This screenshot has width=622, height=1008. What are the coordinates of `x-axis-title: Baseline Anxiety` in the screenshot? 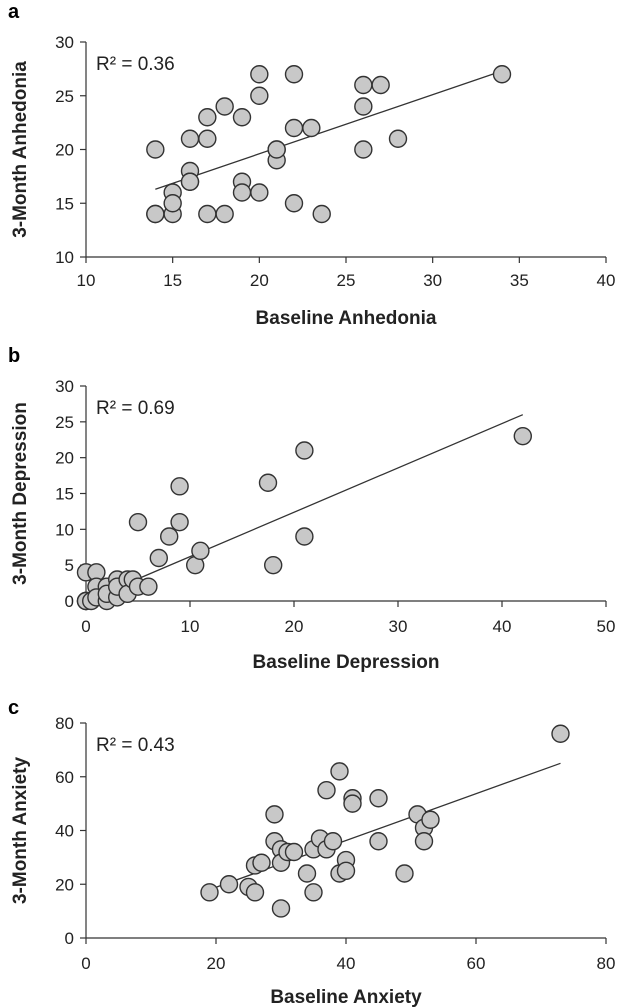 It's located at (346, 997).